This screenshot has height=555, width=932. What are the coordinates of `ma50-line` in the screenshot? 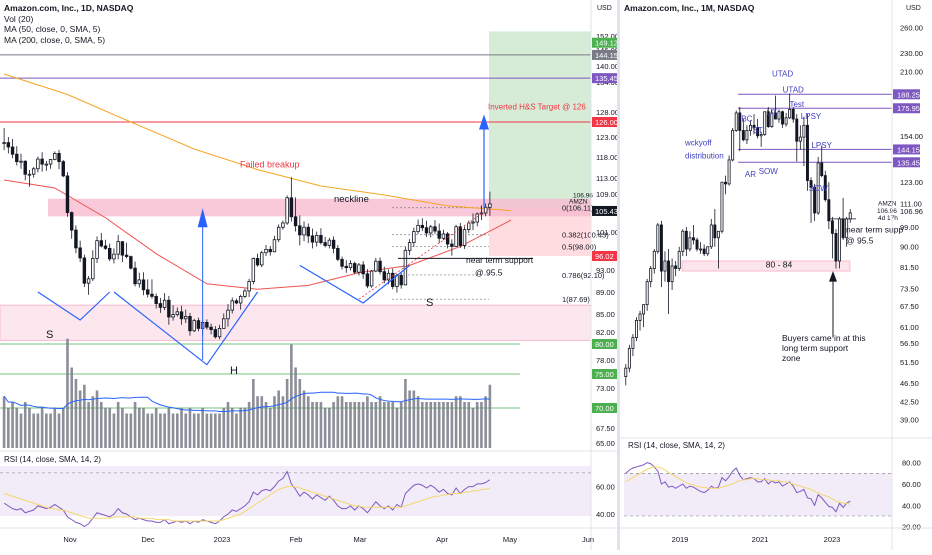 It's located at (258, 234).